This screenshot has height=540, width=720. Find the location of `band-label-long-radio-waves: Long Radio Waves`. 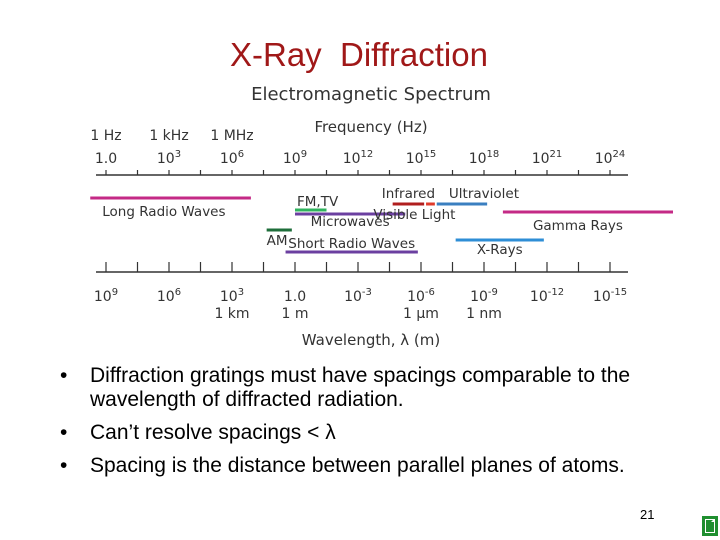

band-label-long-radio-waves: Long Radio Waves is located at coordinates (163, 212).